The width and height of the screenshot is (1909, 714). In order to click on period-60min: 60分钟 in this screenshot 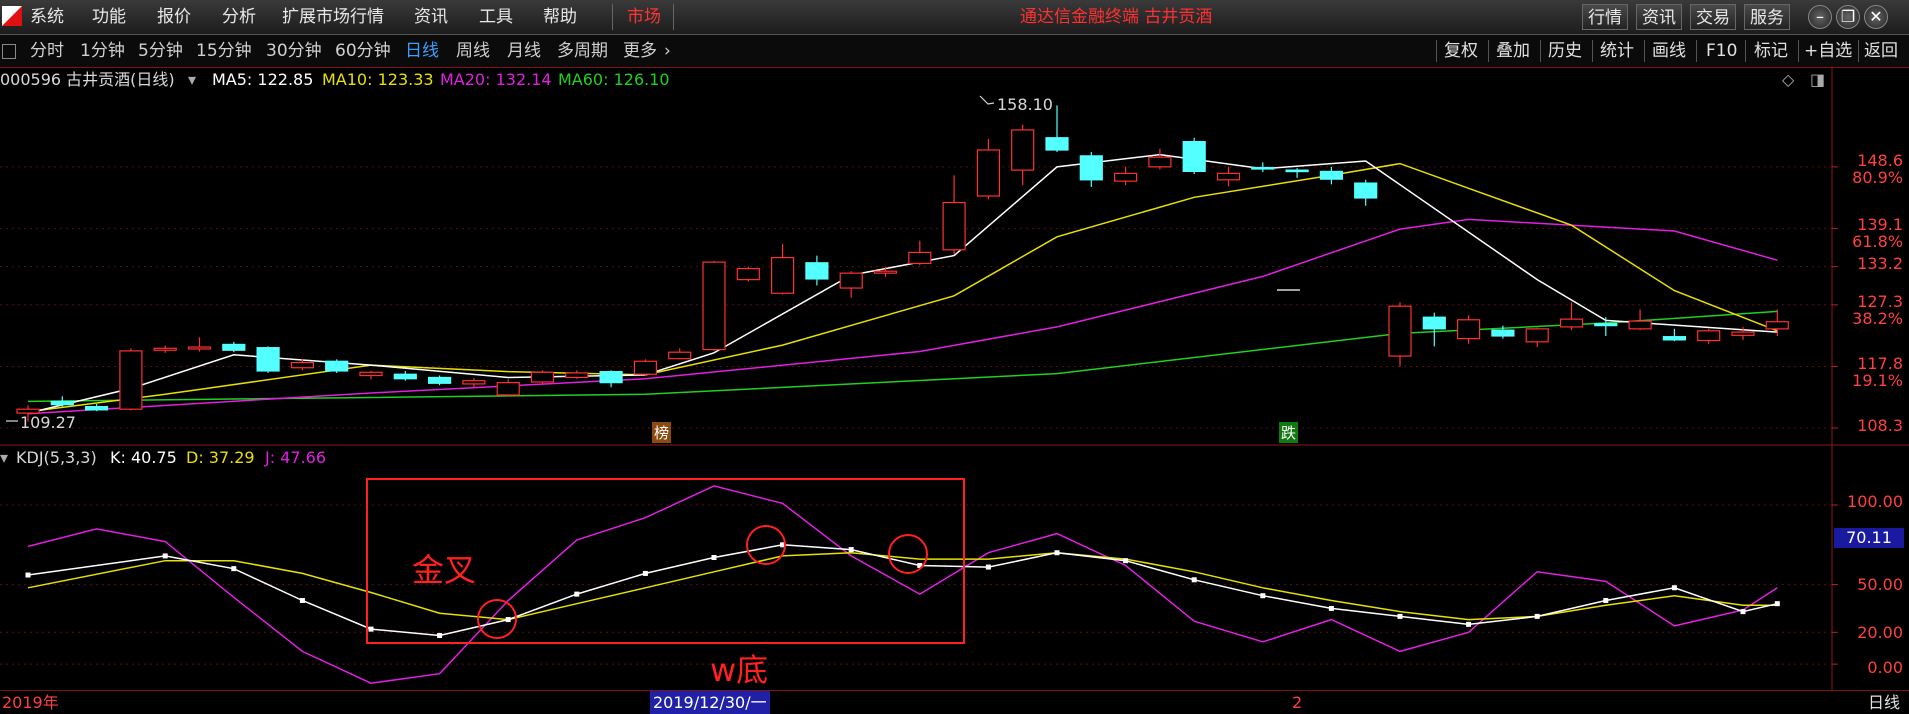, I will do `click(363, 51)`.